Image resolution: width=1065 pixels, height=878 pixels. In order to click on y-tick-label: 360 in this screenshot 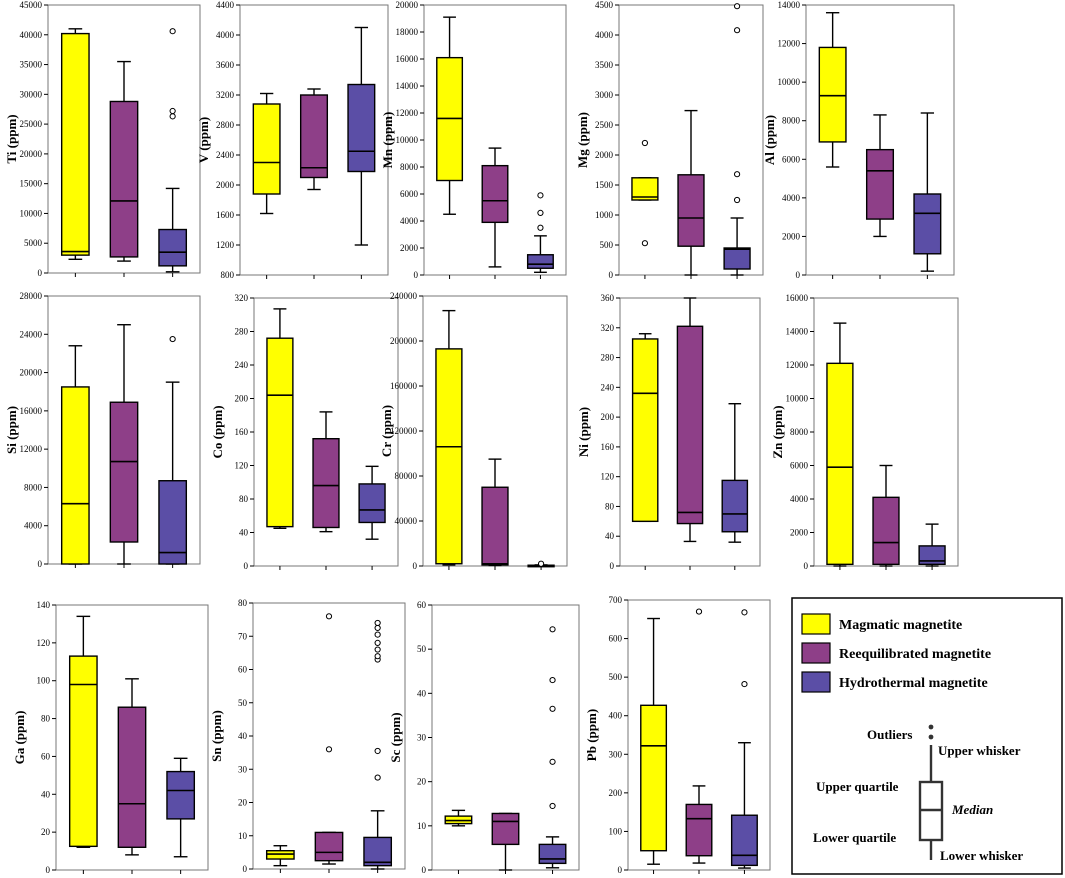, I will do `click(608, 298)`.